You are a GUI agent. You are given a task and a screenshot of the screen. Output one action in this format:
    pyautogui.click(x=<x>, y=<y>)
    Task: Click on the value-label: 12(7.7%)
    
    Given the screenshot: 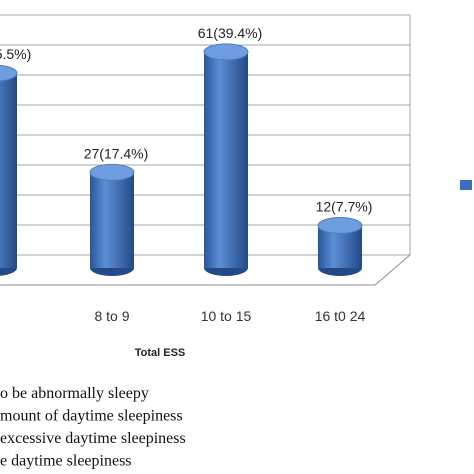 What is the action you would take?
    pyautogui.click(x=344, y=206)
    